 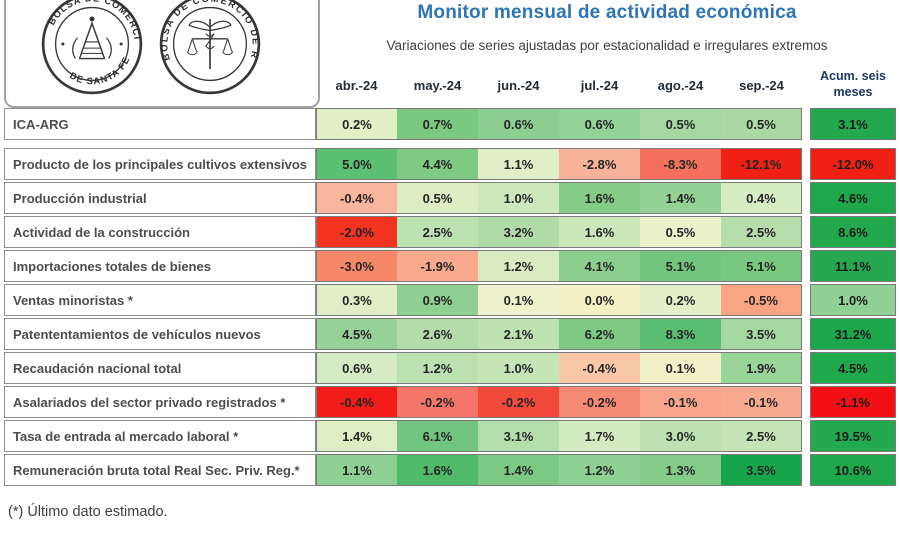 I want to click on month-header: abr.-24, so click(x=356, y=85).